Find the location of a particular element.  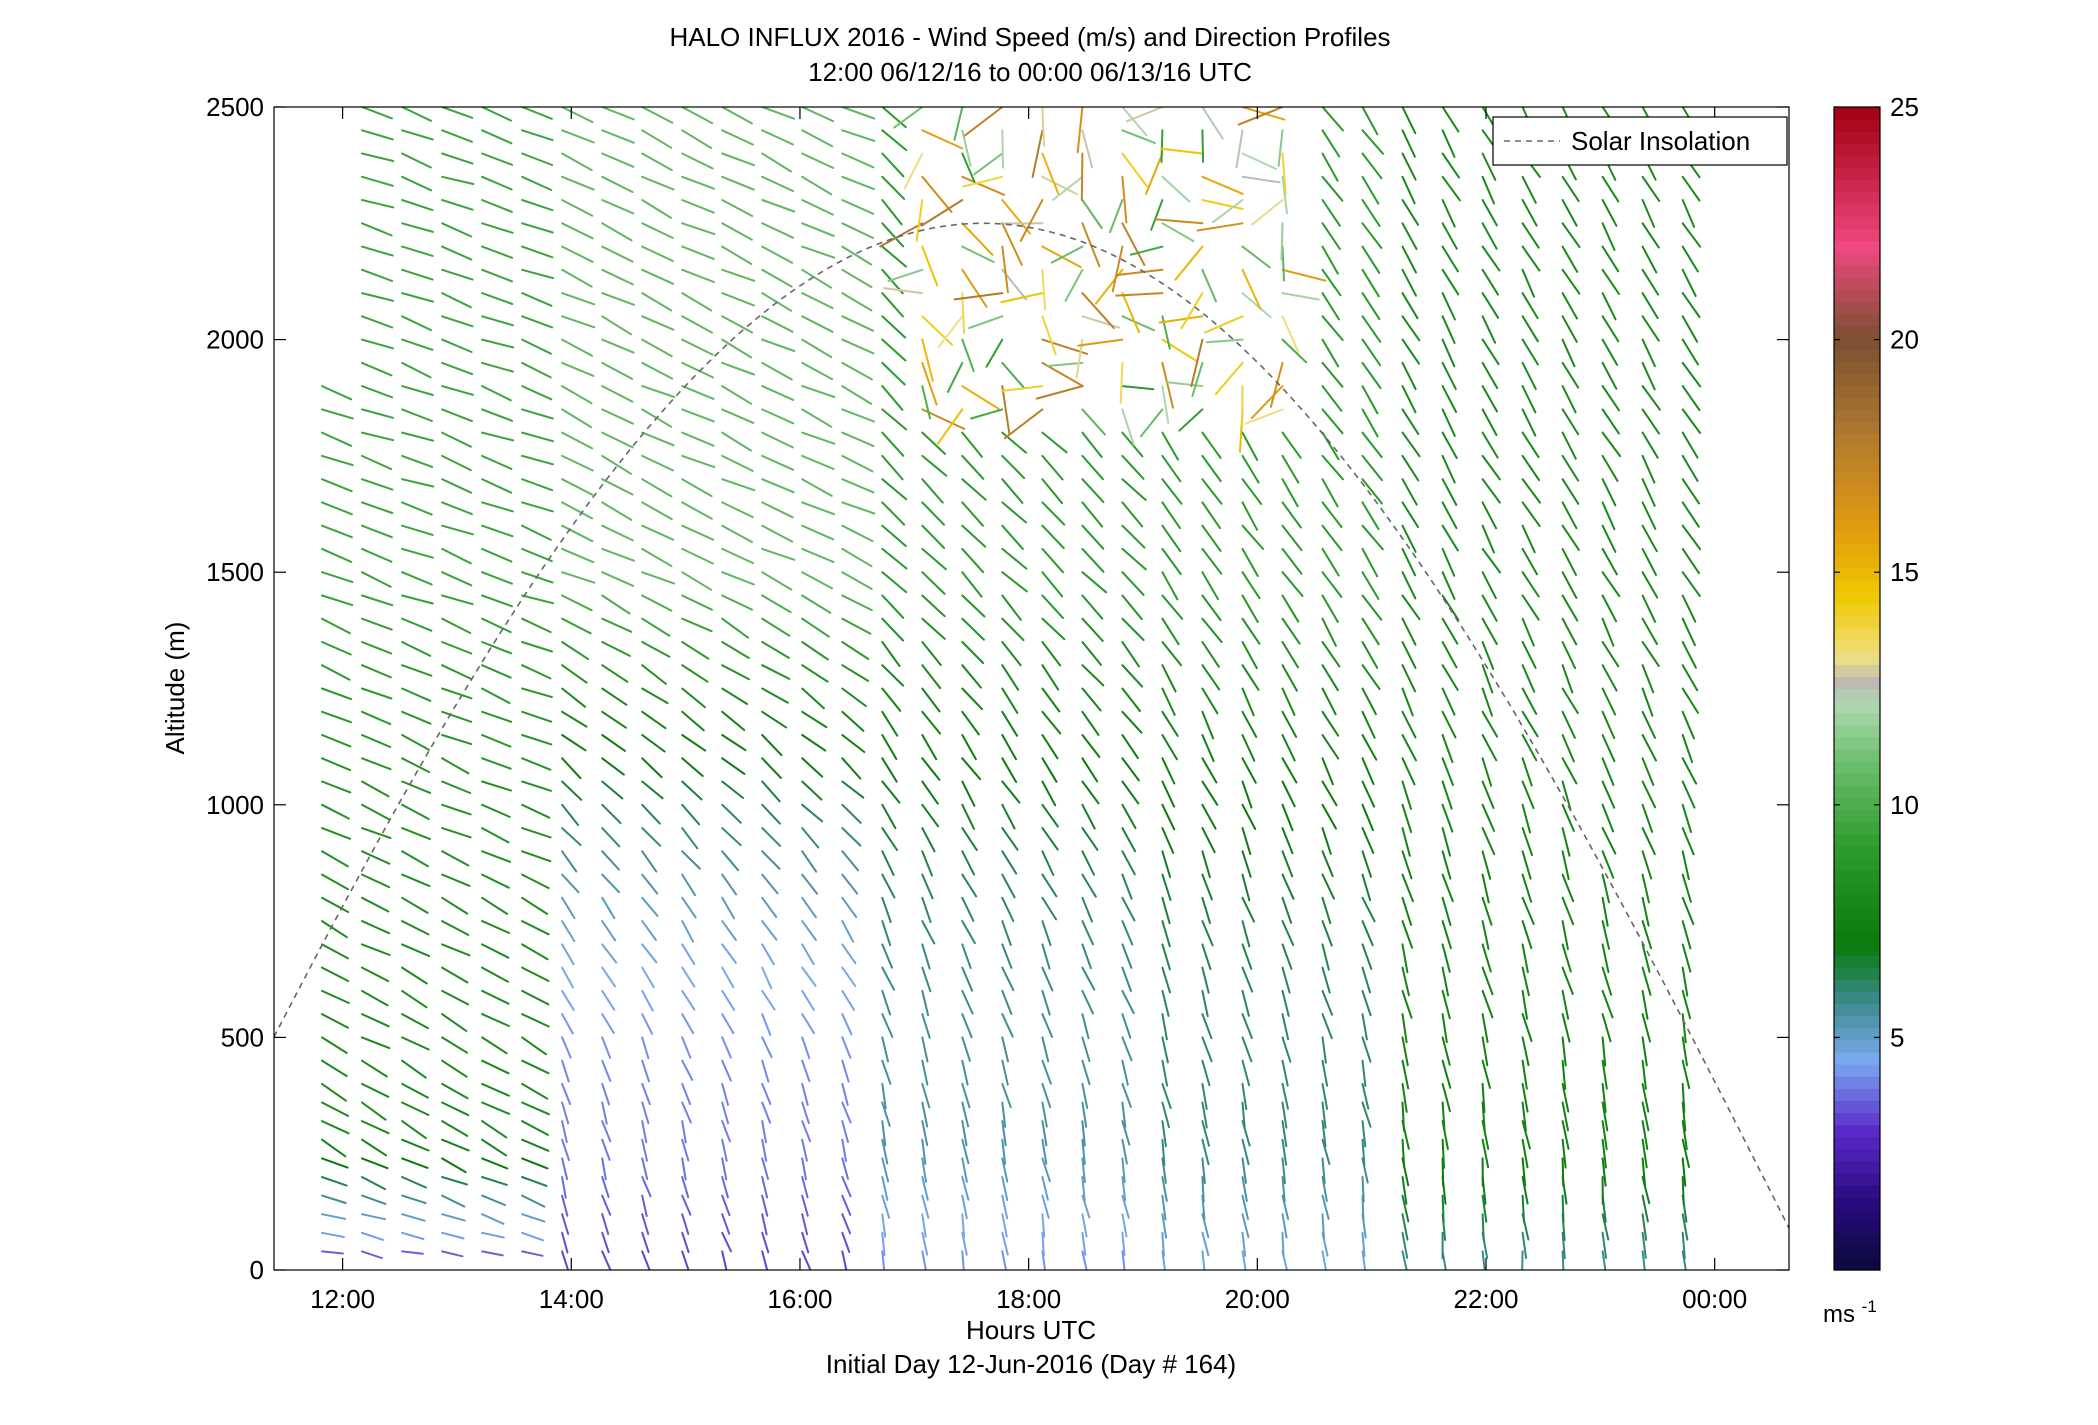

x-tick-label: 14:00 is located at coordinates (571, 1299).